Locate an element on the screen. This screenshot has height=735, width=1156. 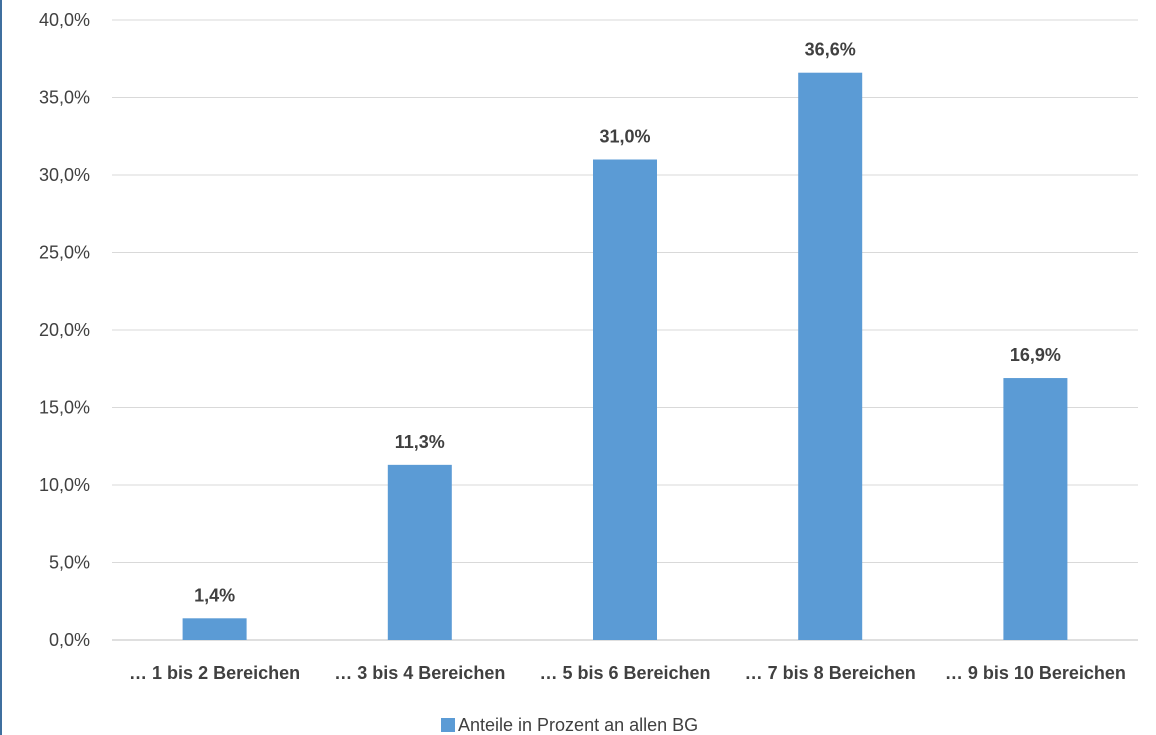
y-tick-label: 10,0% is located at coordinates (64, 485).